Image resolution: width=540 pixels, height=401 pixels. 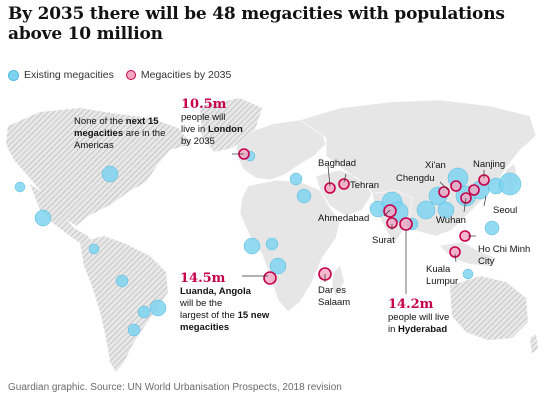 What do you see at coordinates (130, 75) in the screenshot?
I see `future-megacity-swatch` at bounding box center [130, 75].